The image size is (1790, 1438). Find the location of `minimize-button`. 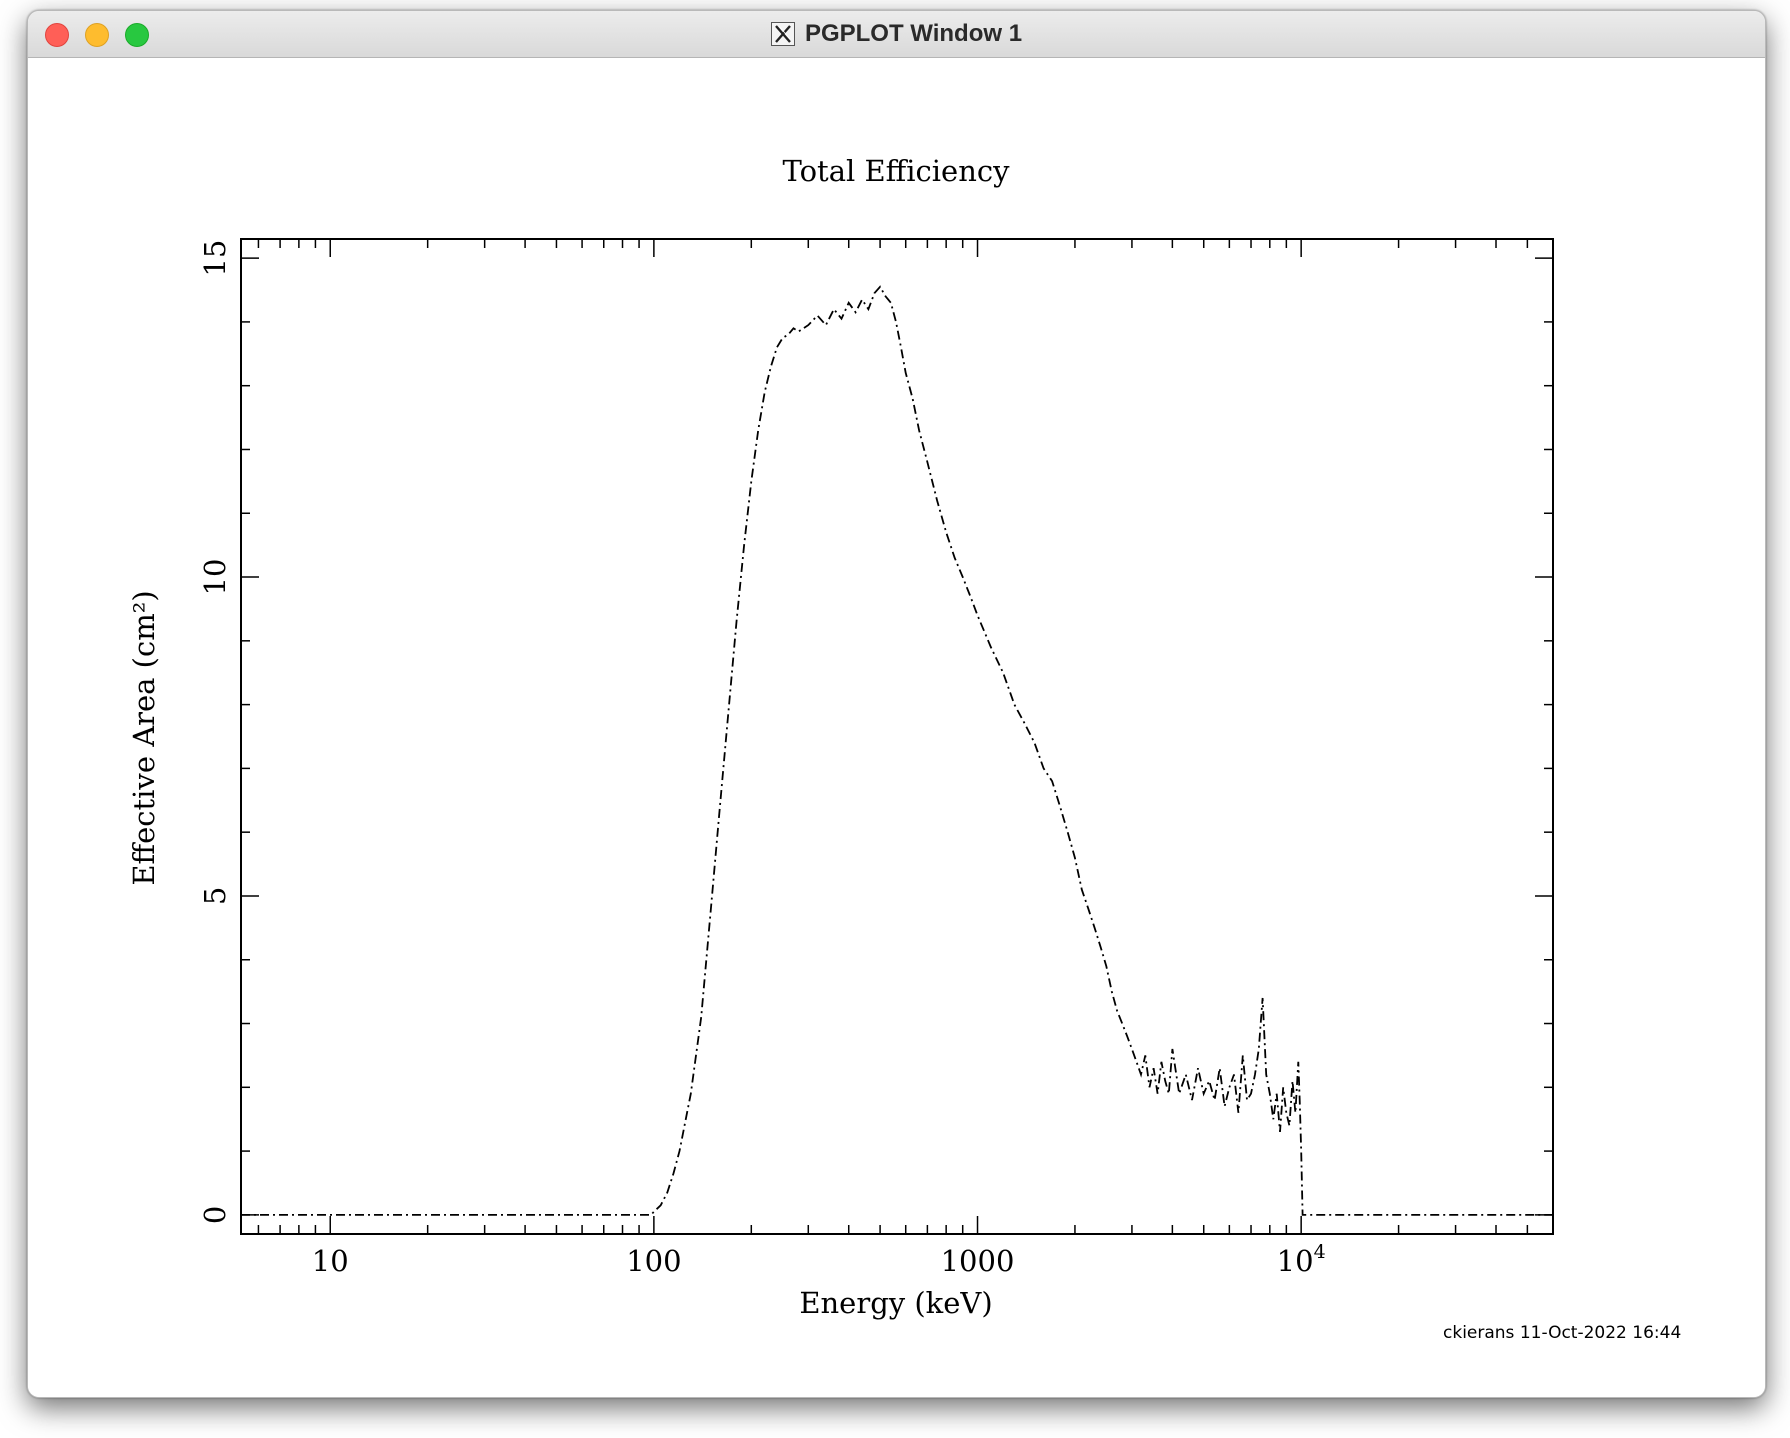

minimize-button is located at coordinates (97, 35).